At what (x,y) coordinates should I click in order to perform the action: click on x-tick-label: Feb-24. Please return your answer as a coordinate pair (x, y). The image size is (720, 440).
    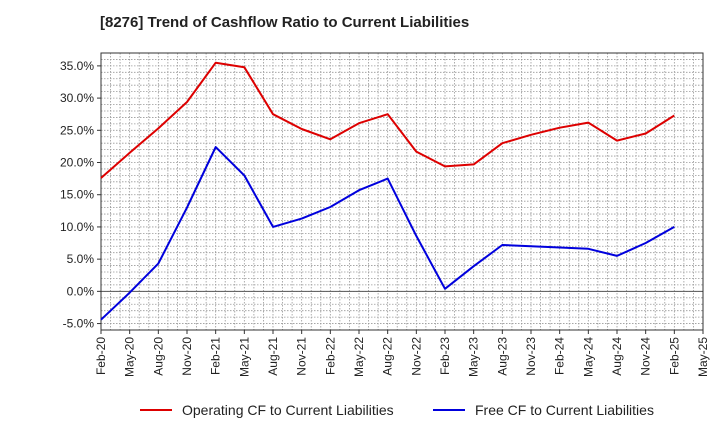
    Looking at the image, I should click on (560, 356).